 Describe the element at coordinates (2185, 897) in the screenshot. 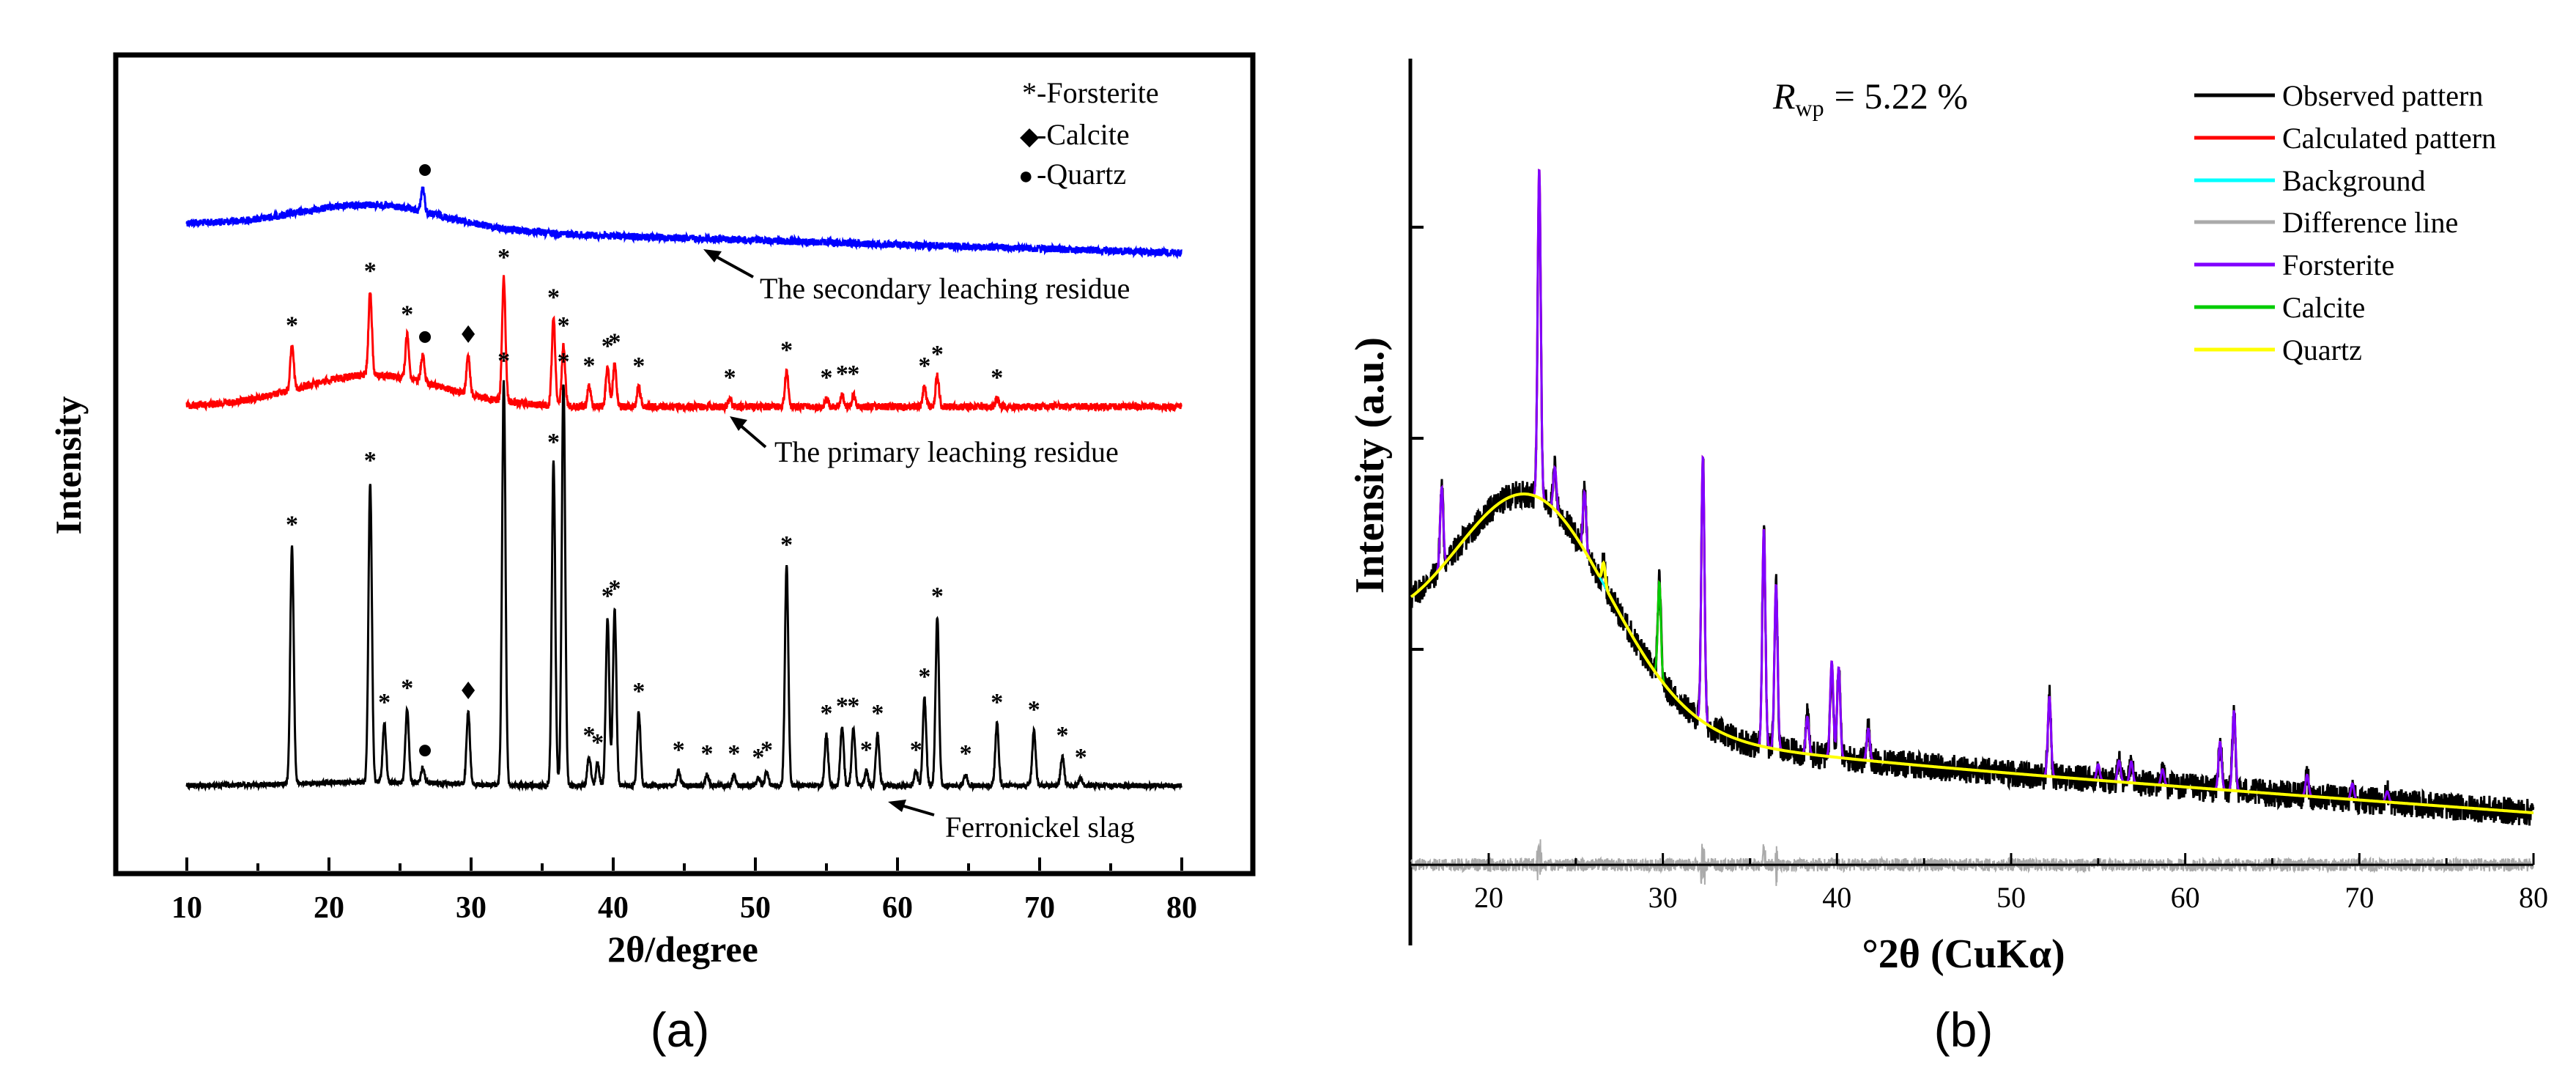

I see `x-tick-label-b: 60` at that location.